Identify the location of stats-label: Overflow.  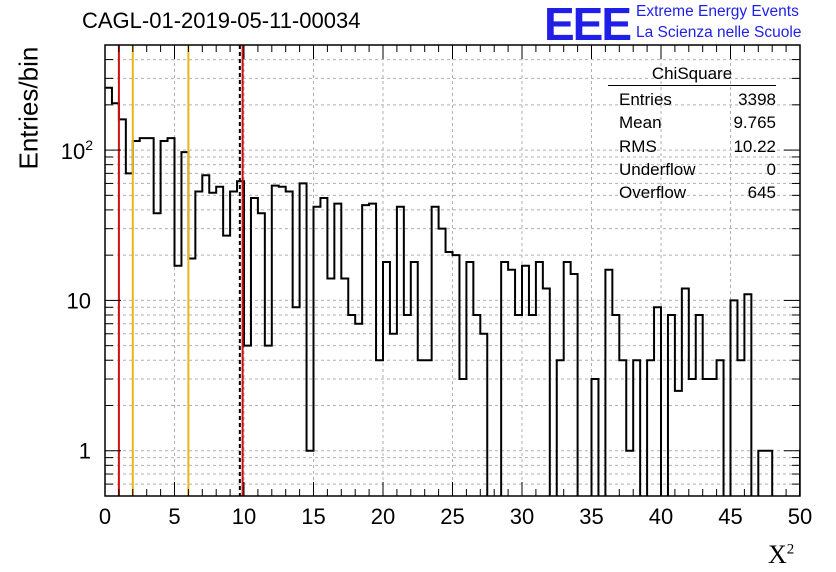
(653, 193).